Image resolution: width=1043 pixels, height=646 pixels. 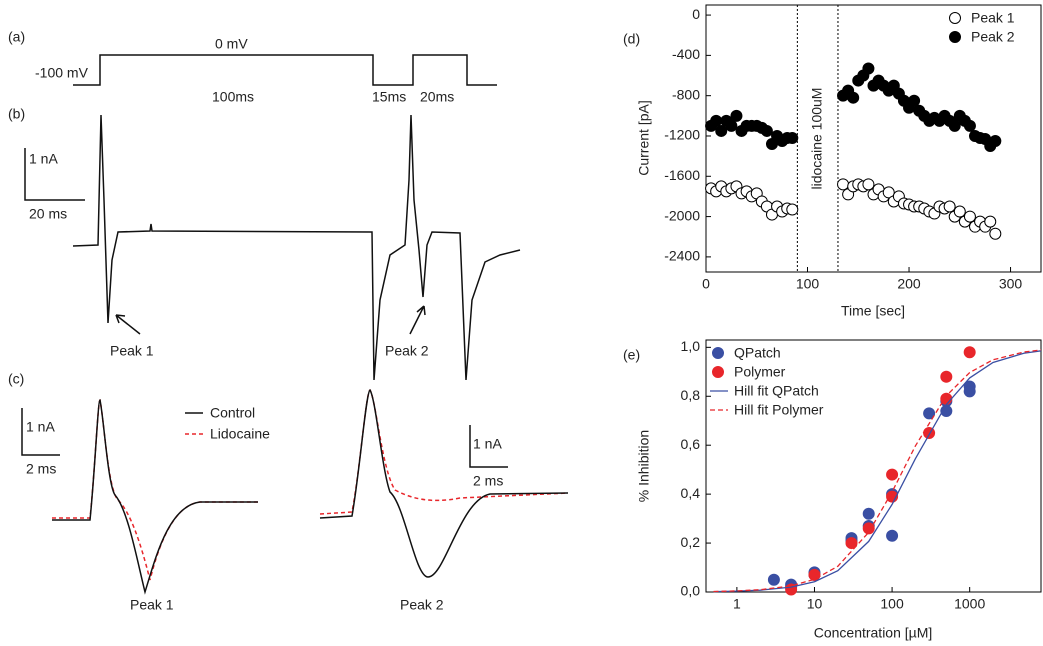 I want to click on x-axis-title: Time [sec], so click(x=873, y=311).